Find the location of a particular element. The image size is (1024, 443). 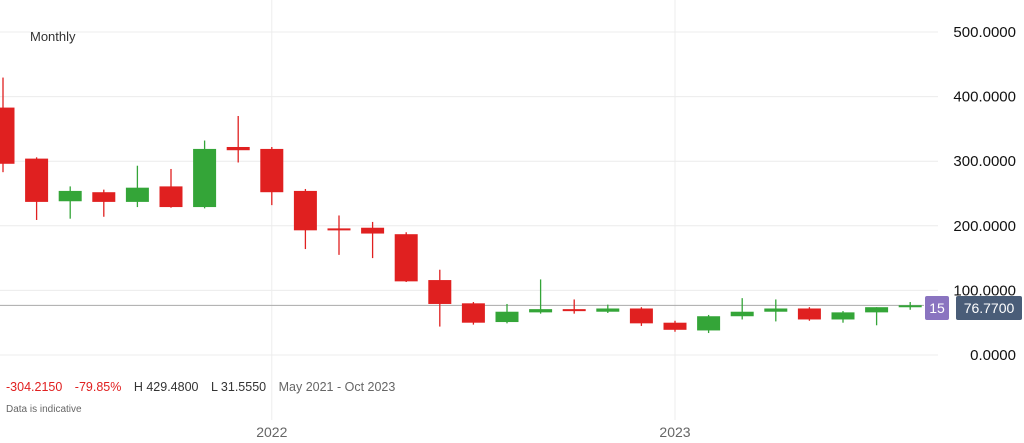

y-tick-label: 0.0000 is located at coordinates (993, 355).